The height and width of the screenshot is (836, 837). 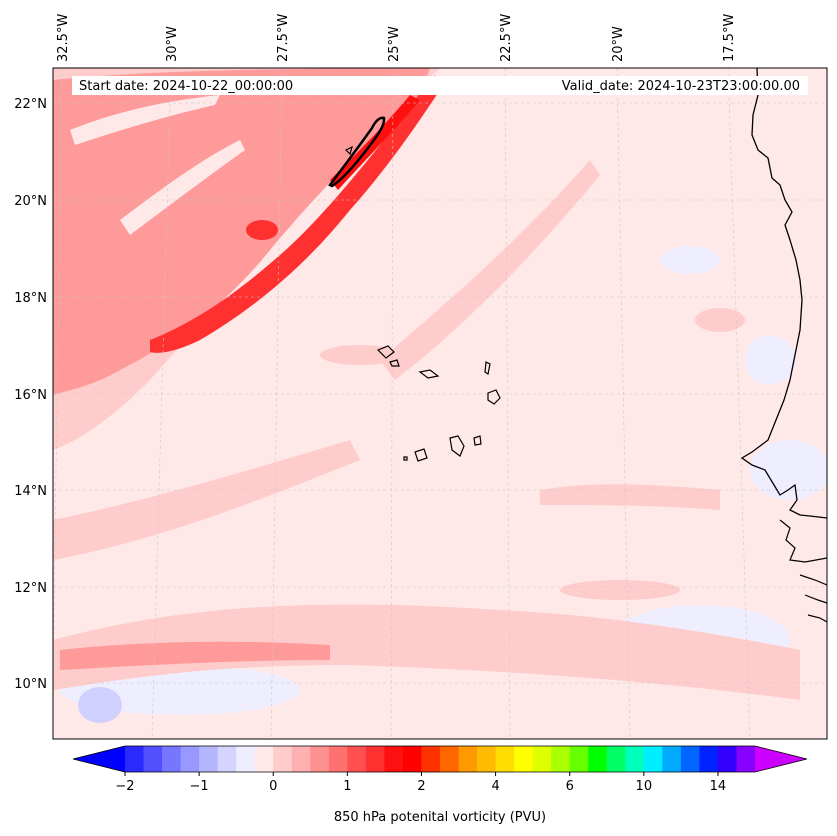 What do you see at coordinates (30, 684) in the screenshot?
I see `lat-label: 10°N` at bounding box center [30, 684].